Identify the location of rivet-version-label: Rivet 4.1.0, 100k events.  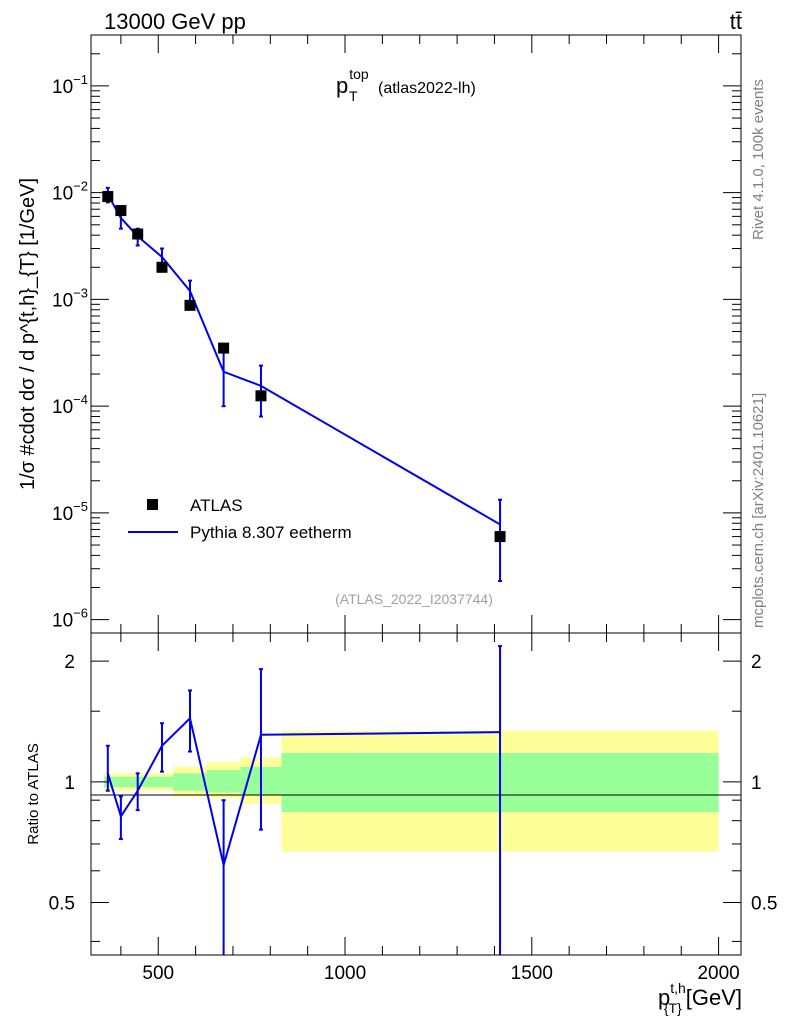
(758, 159).